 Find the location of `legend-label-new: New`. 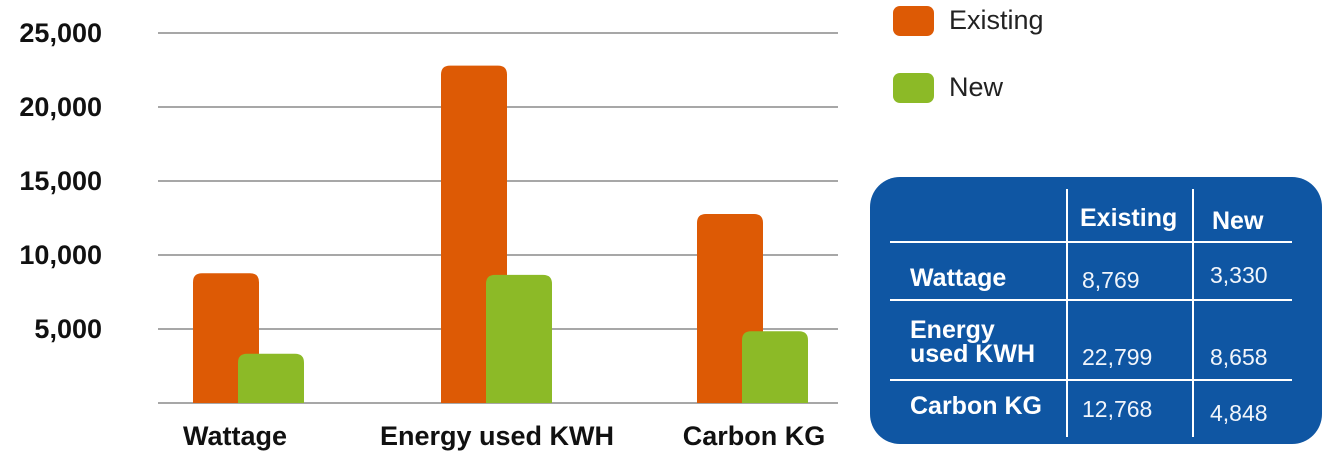

legend-label-new: New is located at coordinates (976, 87).